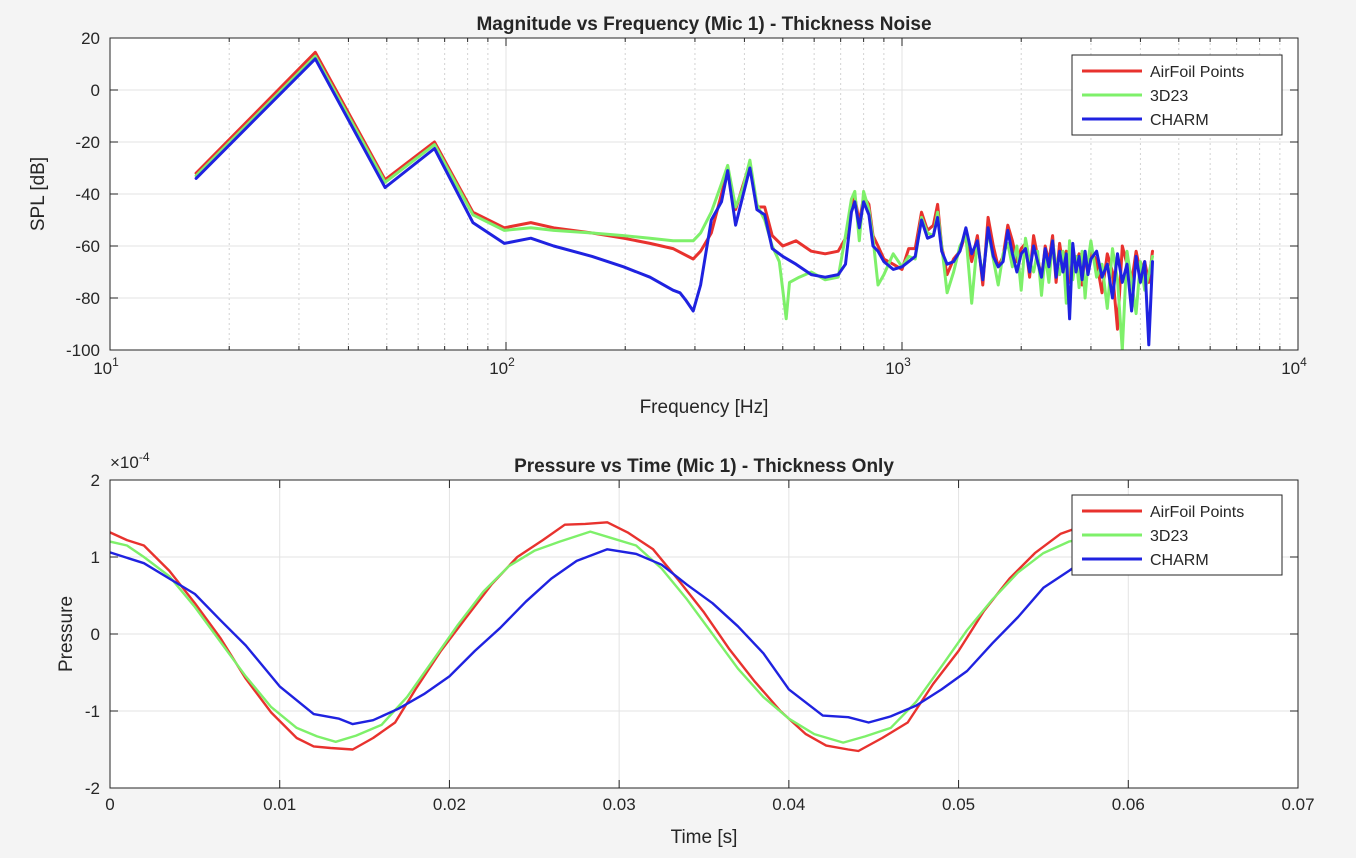  I want to click on x-tick-label-exp: 1, so click(115, 362).